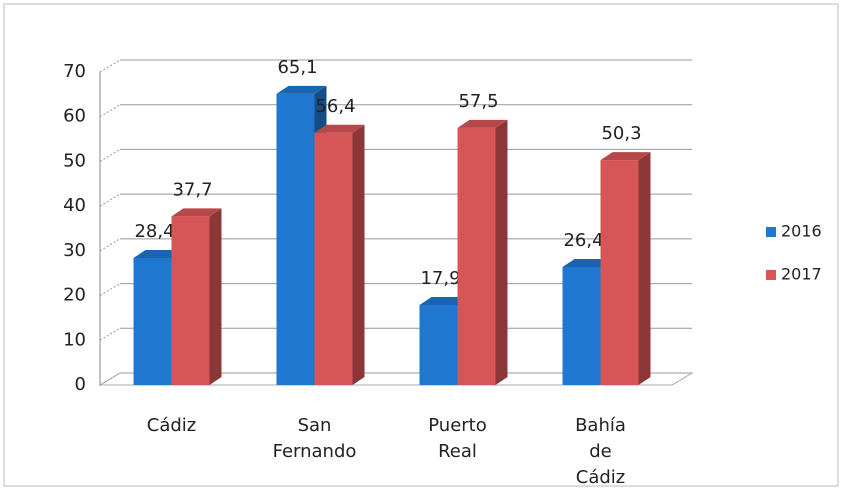 The image size is (843, 492). What do you see at coordinates (154, 231) in the screenshot?
I see `data-label: 28,4` at bounding box center [154, 231].